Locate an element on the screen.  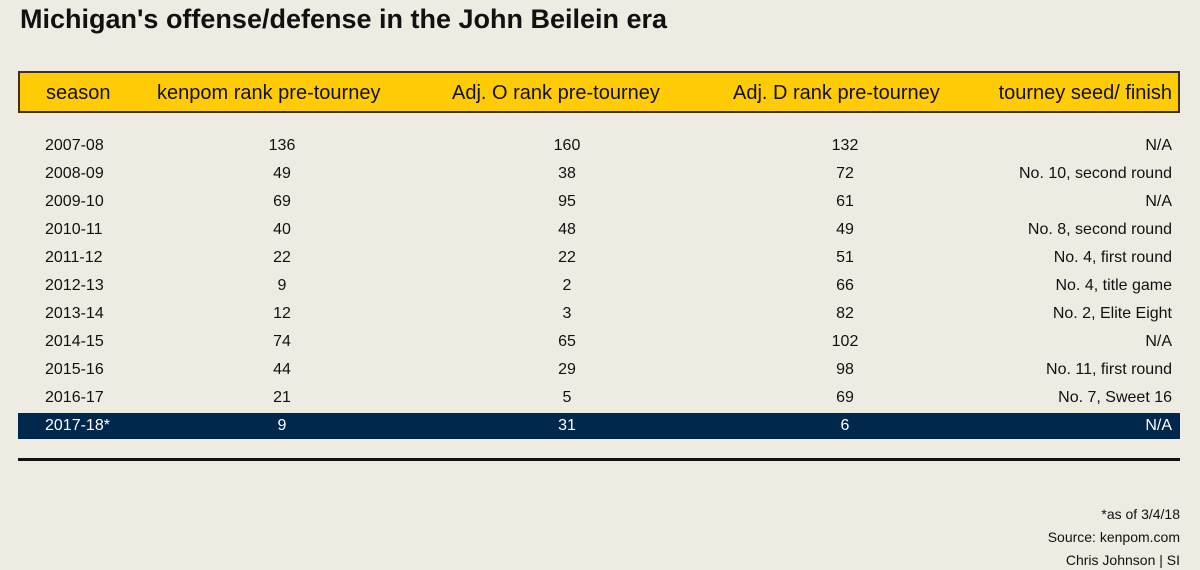
column-header-tourney: tourney seed/ finish is located at coordinates (1085, 93).